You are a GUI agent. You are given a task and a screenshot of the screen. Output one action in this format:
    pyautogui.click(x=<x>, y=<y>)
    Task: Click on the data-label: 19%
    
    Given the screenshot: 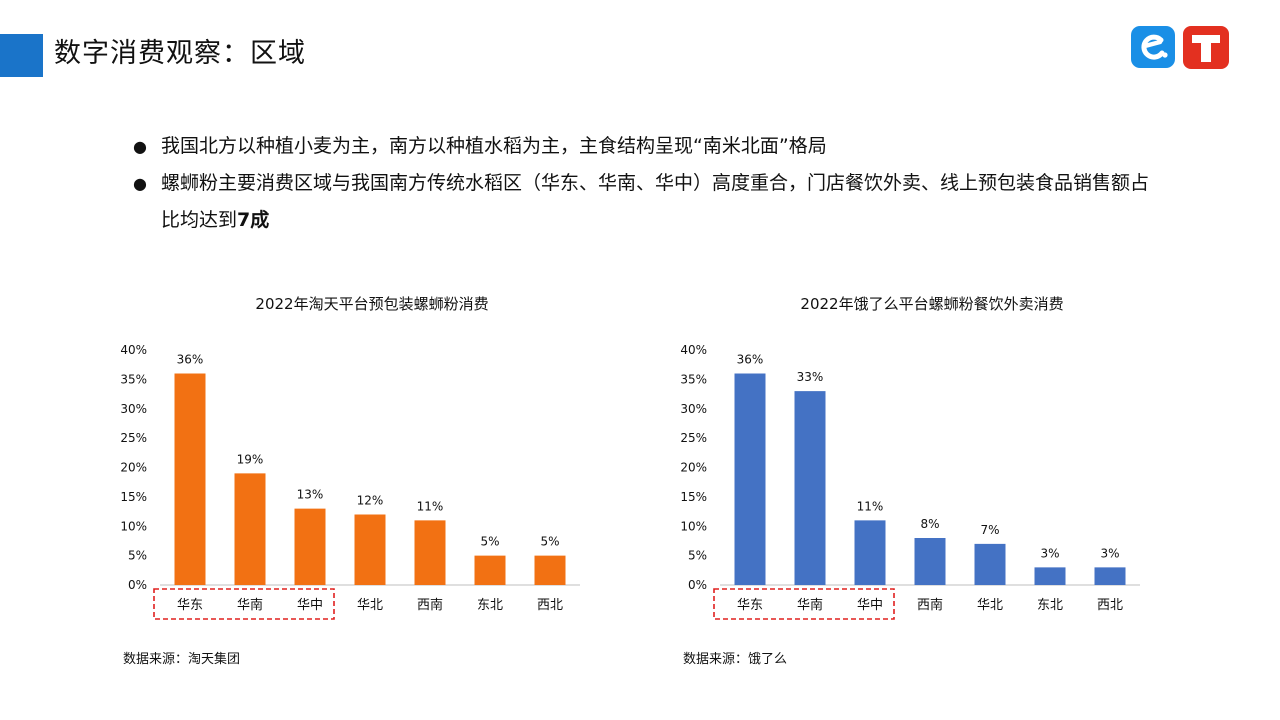 What is the action you would take?
    pyautogui.click(x=250, y=459)
    